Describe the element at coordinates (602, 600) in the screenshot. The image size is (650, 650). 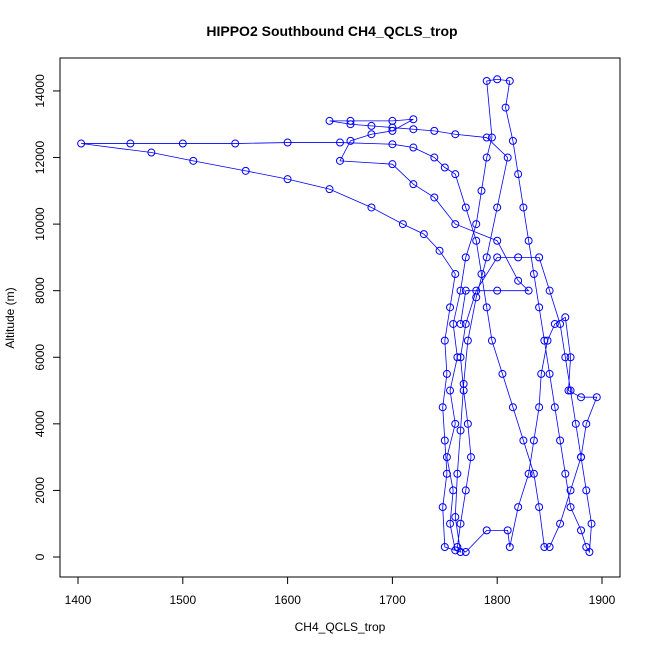
I see `x-tick-label: 1900` at that location.